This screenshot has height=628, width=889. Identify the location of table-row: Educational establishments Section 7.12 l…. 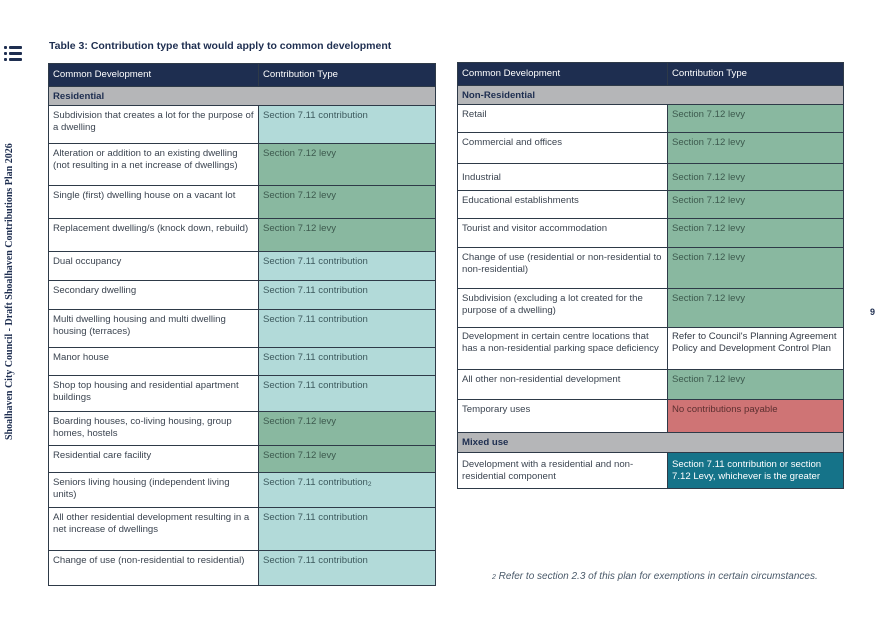
(650, 205).